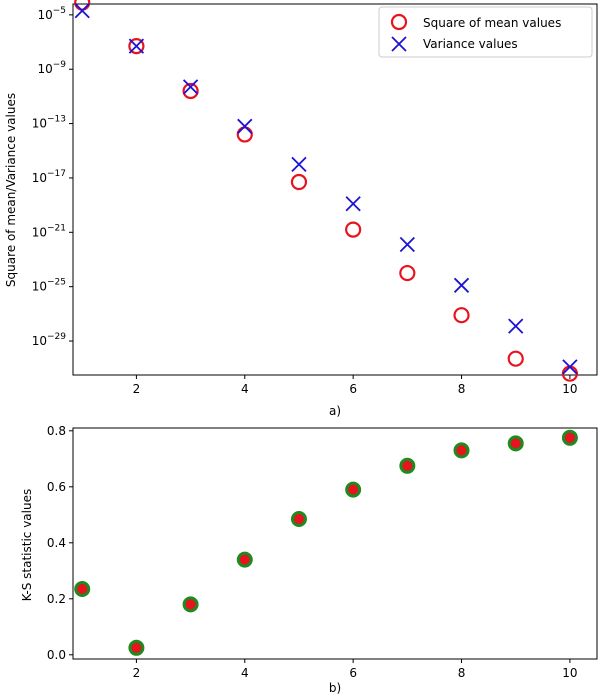  I want to click on y-axis-label-b: K-S statistic values, so click(27, 545).